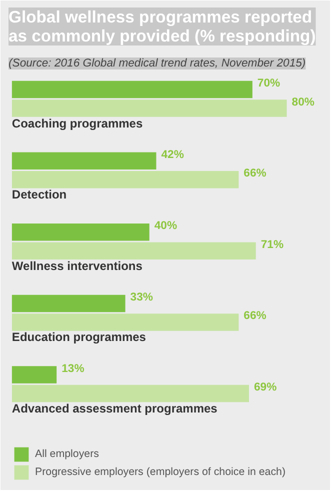 The width and height of the screenshot is (334, 500). Describe the element at coordinates (272, 244) in the screenshot. I see `data-label: 71%` at that location.